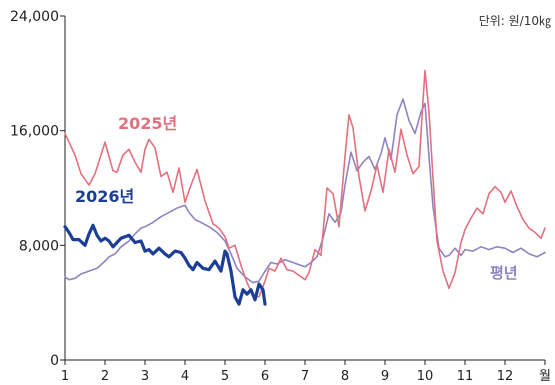 The image size is (555, 385). What do you see at coordinates (225, 376) in the screenshot?
I see `x-tick-label: 5` at bounding box center [225, 376].